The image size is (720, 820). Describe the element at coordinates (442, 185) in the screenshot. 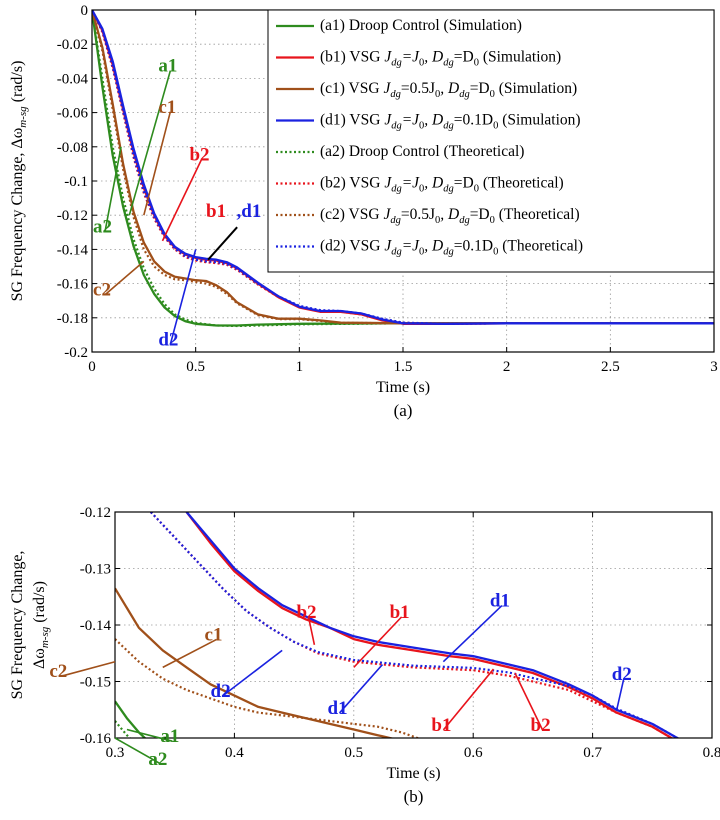

I see `legend-entry: (b2) VSG Jdg=J0, Ddg=D0 (Theoretical)` at that location.